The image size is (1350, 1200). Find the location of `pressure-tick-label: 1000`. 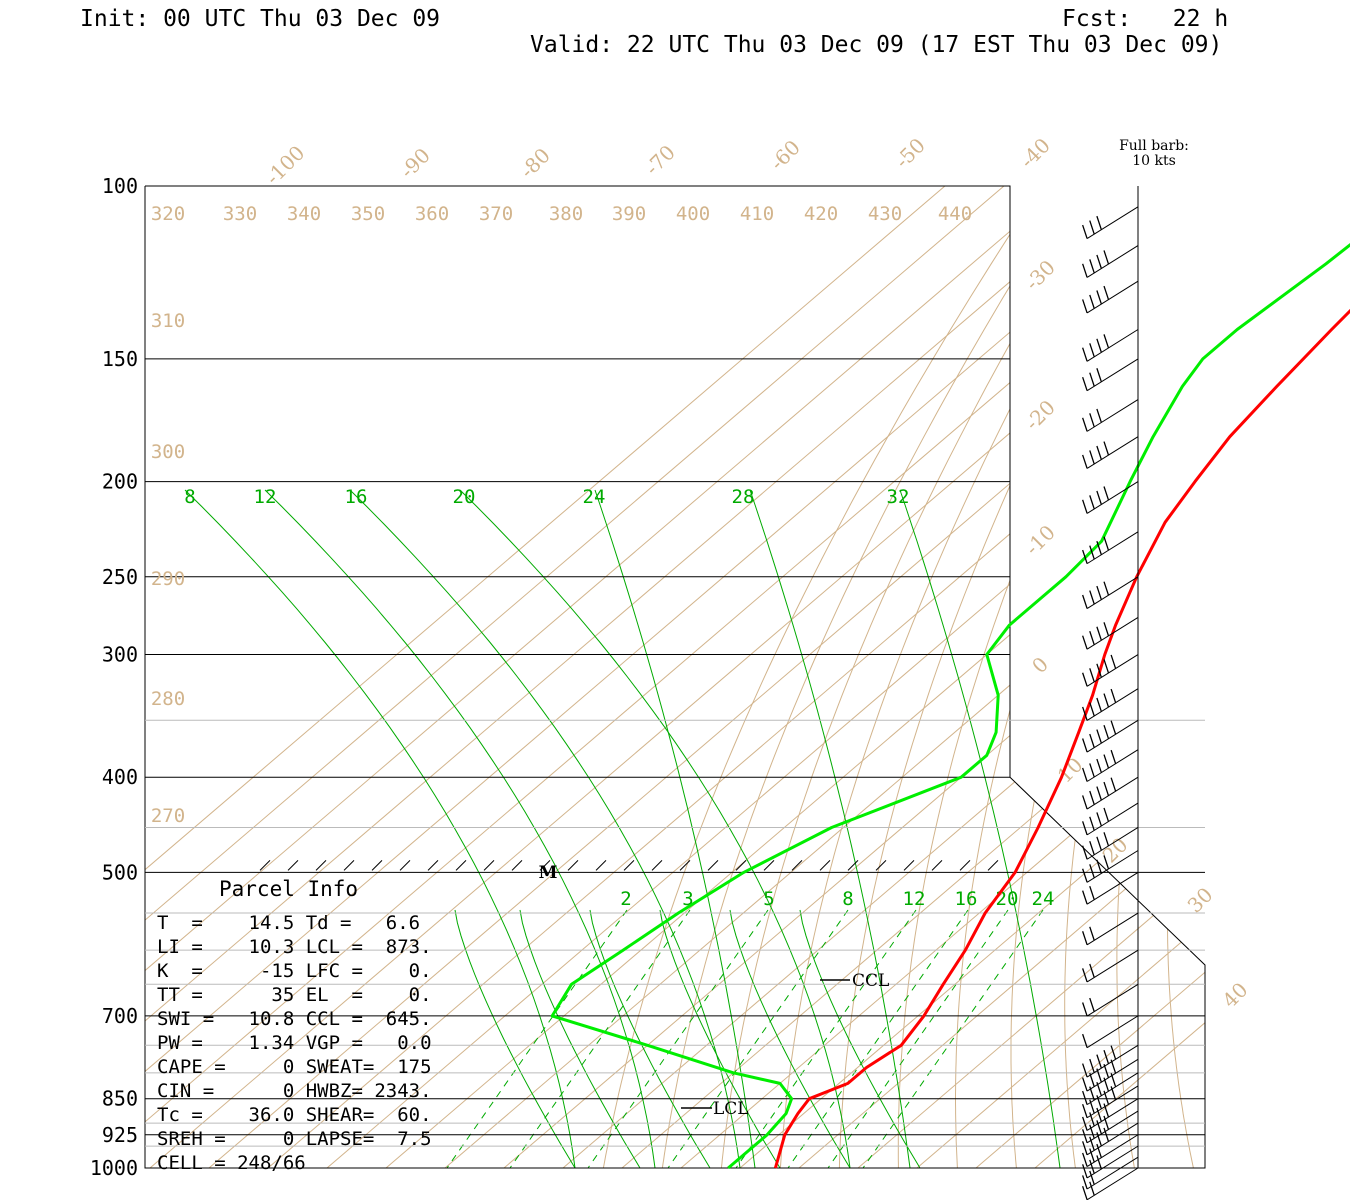

pressure-tick-label: 1000 is located at coordinates (114, 1168).